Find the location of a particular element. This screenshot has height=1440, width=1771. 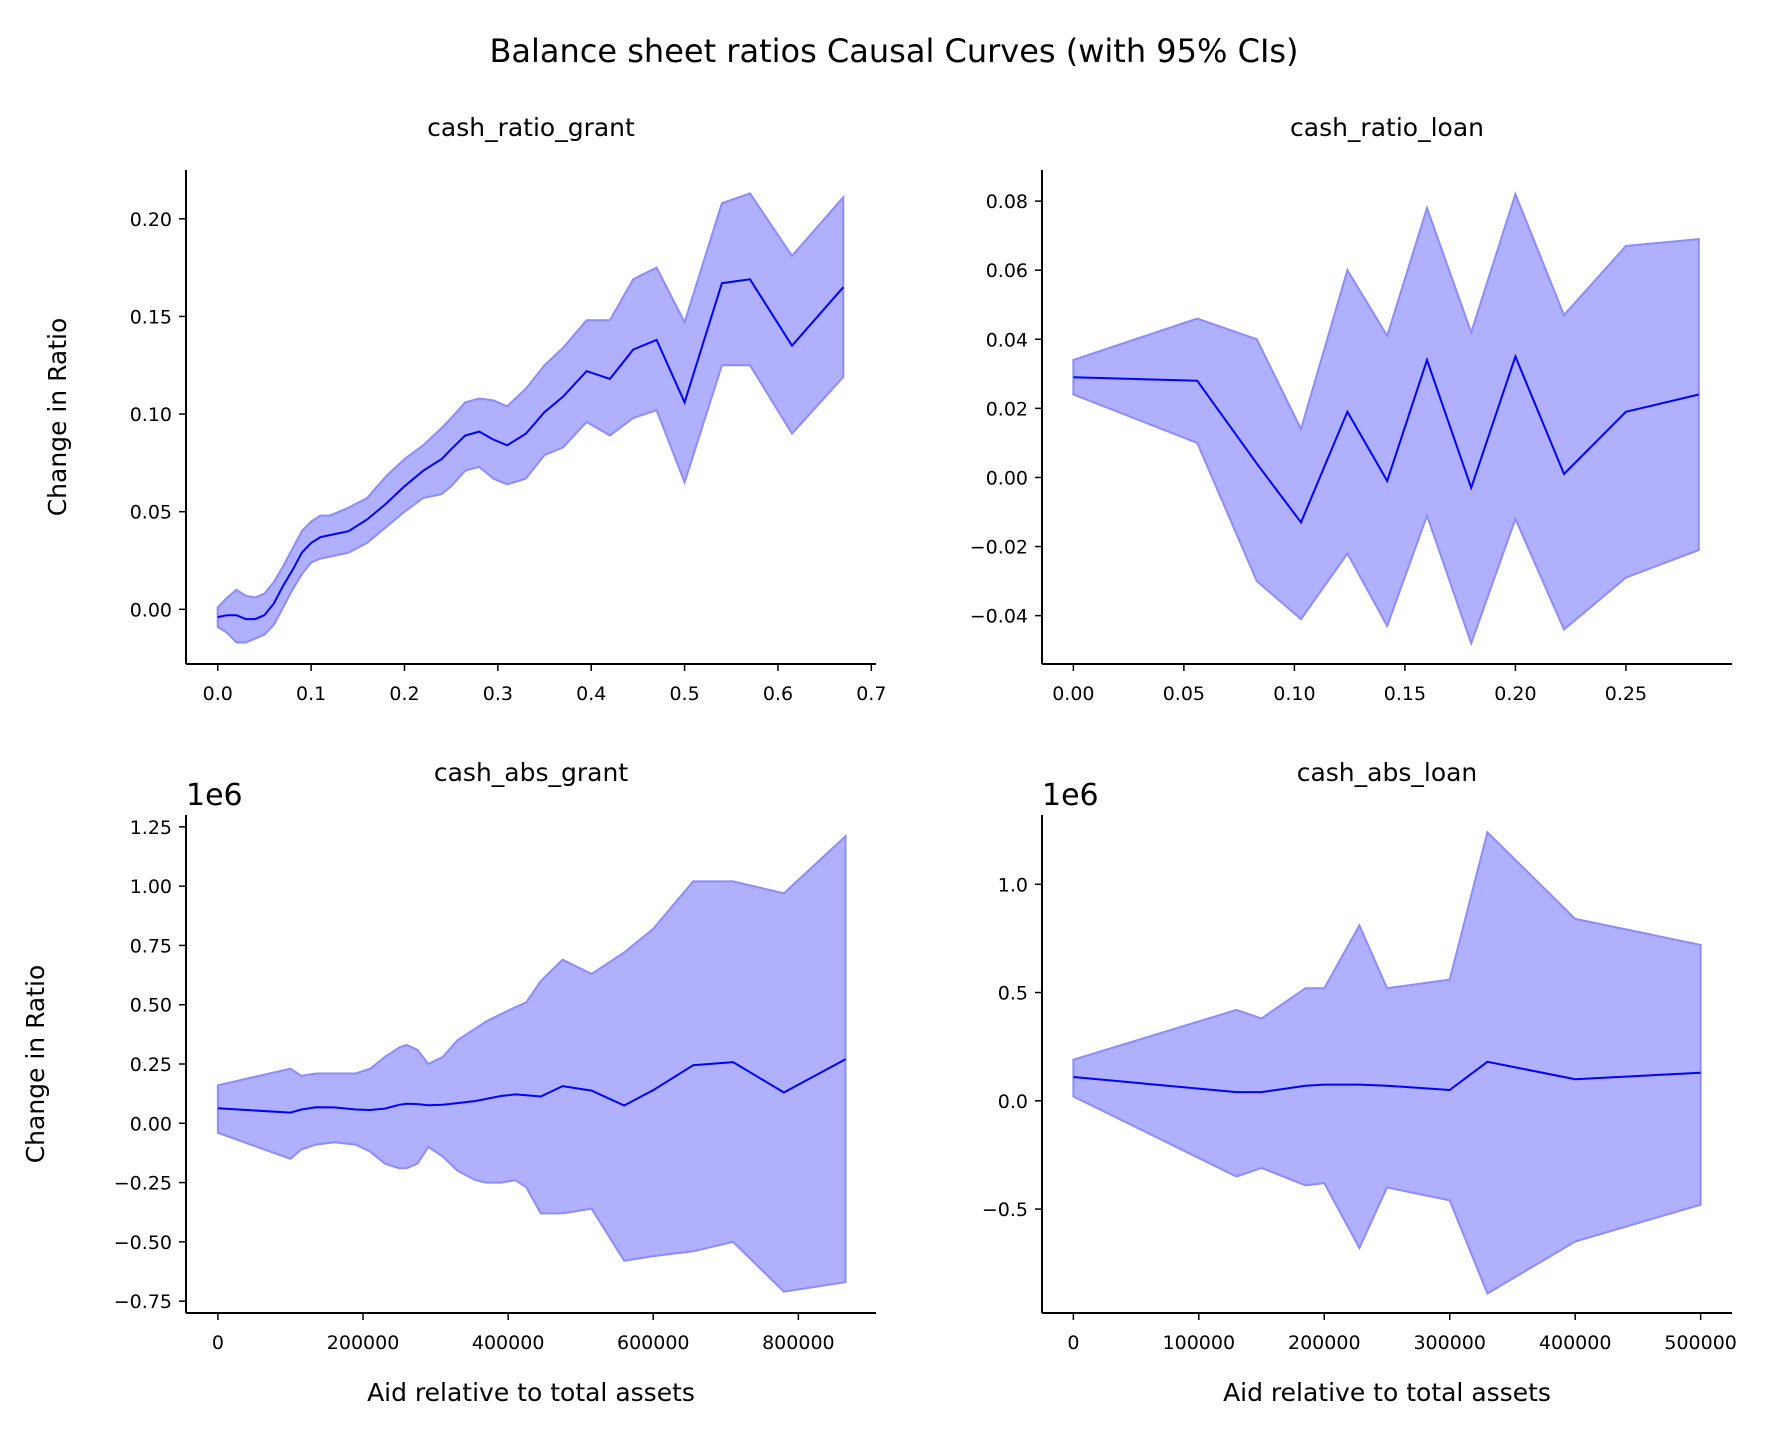

y-tick-label: −0.25 is located at coordinates (143, 1184).